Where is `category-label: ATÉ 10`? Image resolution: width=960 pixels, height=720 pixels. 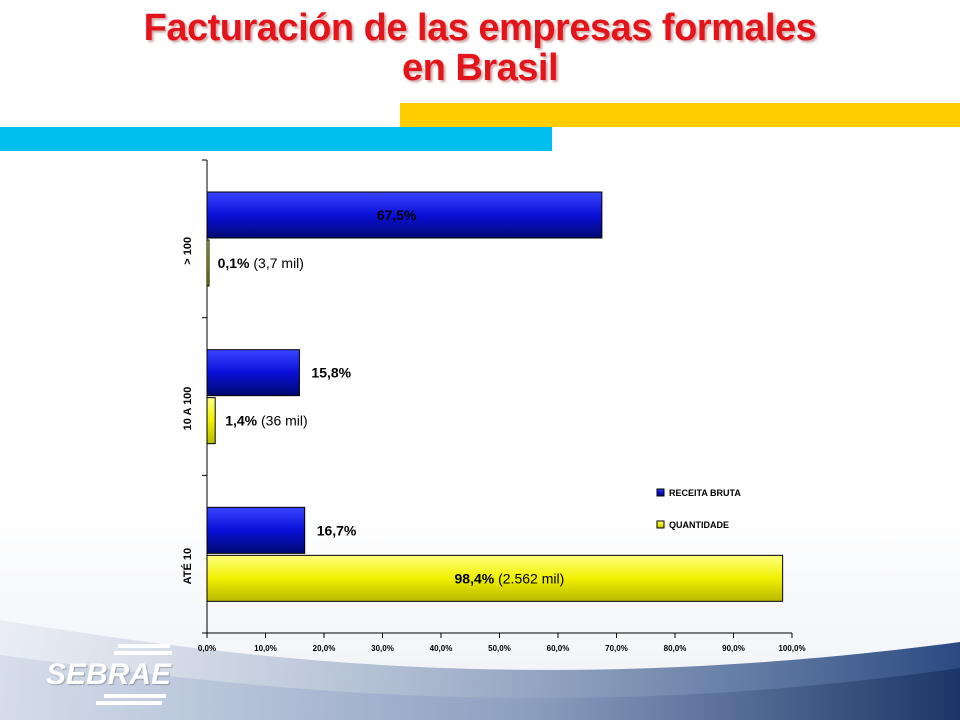
category-label: ATÉ 10 is located at coordinates (187, 566).